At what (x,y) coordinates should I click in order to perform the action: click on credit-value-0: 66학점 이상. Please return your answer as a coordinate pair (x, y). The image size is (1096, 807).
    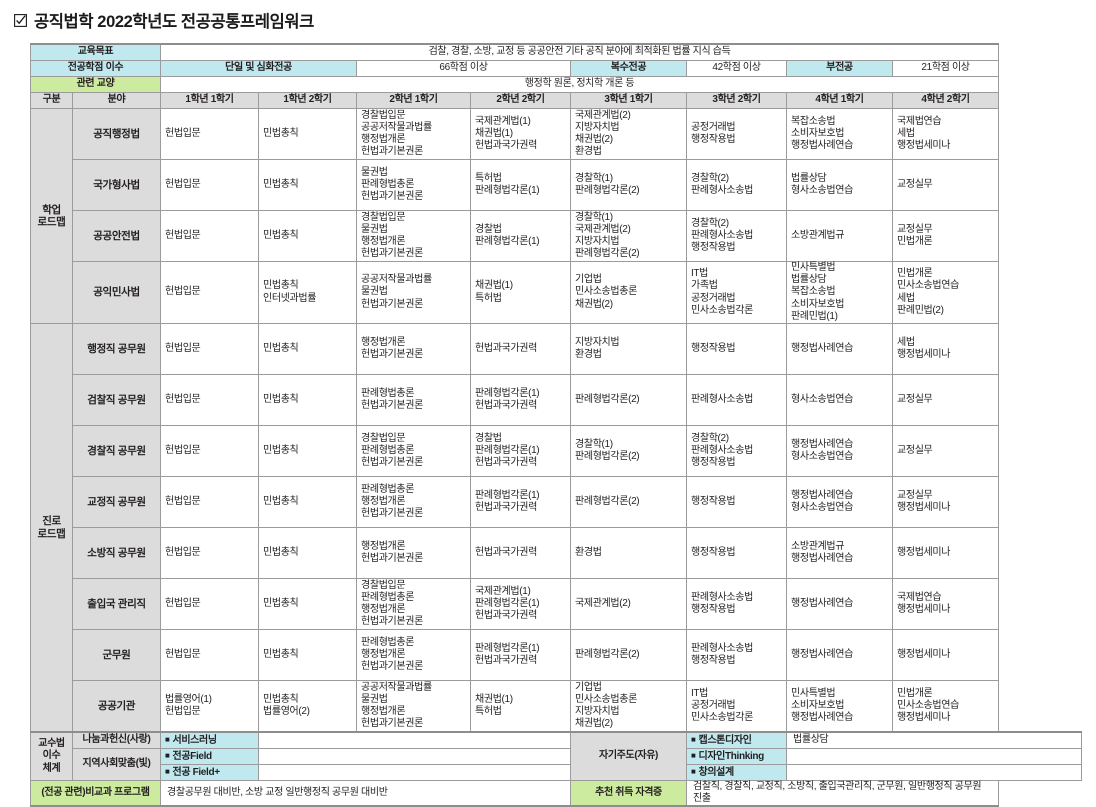
    Looking at the image, I should click on (463, 68).